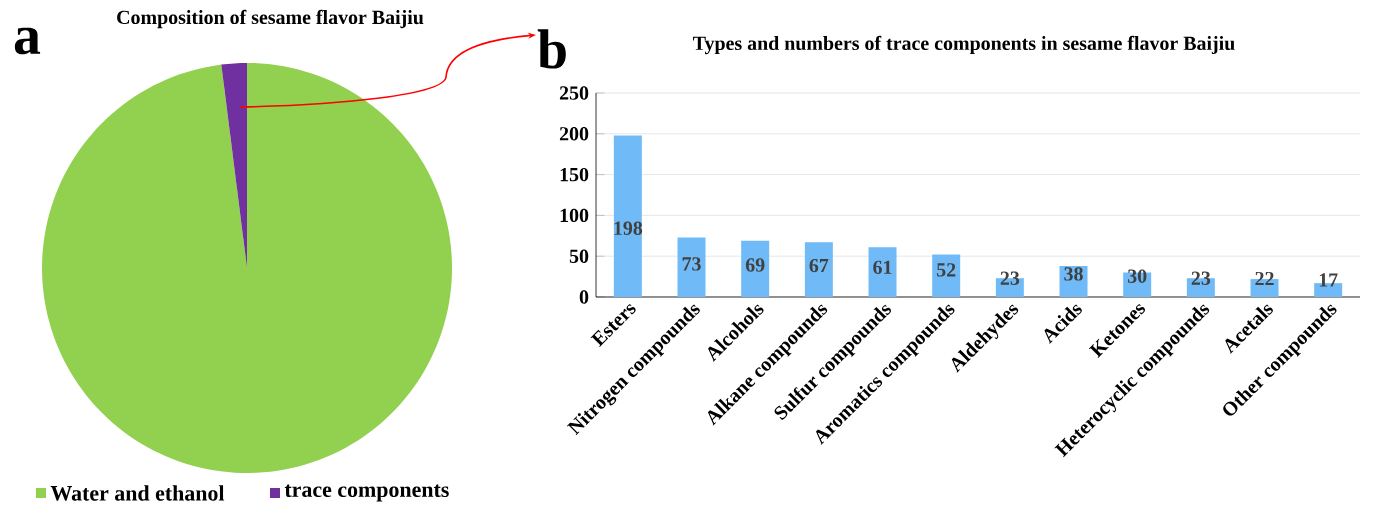  I want to click on data-label: 61, so click(882, 267).